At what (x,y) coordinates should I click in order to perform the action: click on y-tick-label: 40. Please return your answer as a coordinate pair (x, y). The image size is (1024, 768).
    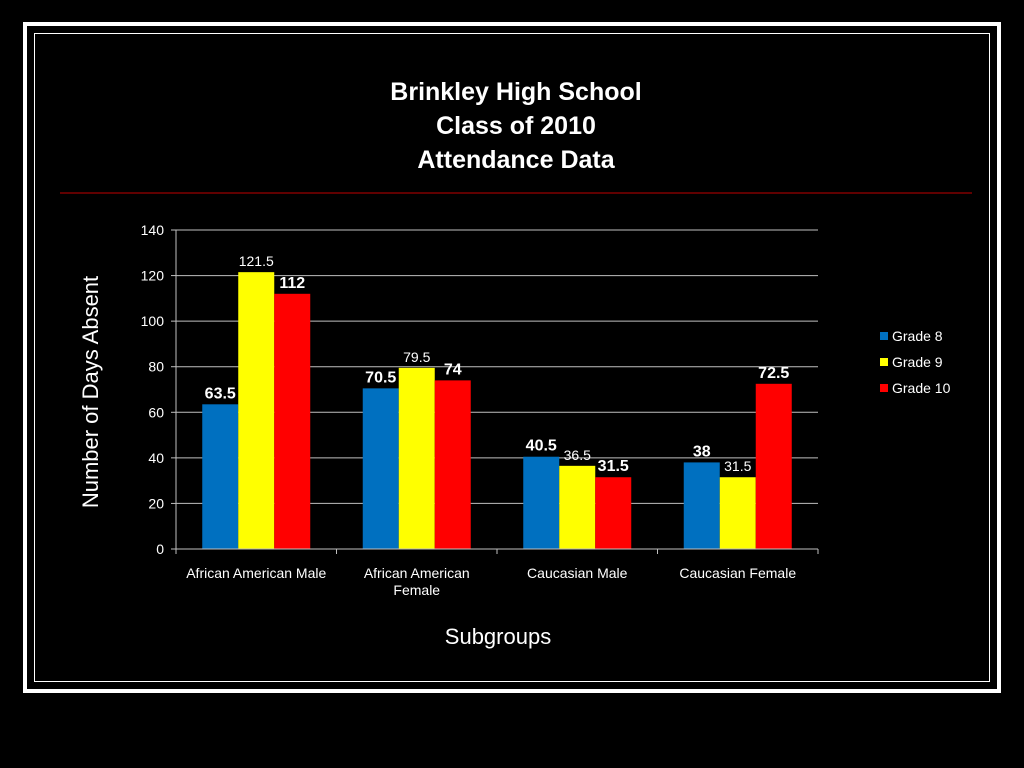
    Looking at the image, I should click on (156, 458).